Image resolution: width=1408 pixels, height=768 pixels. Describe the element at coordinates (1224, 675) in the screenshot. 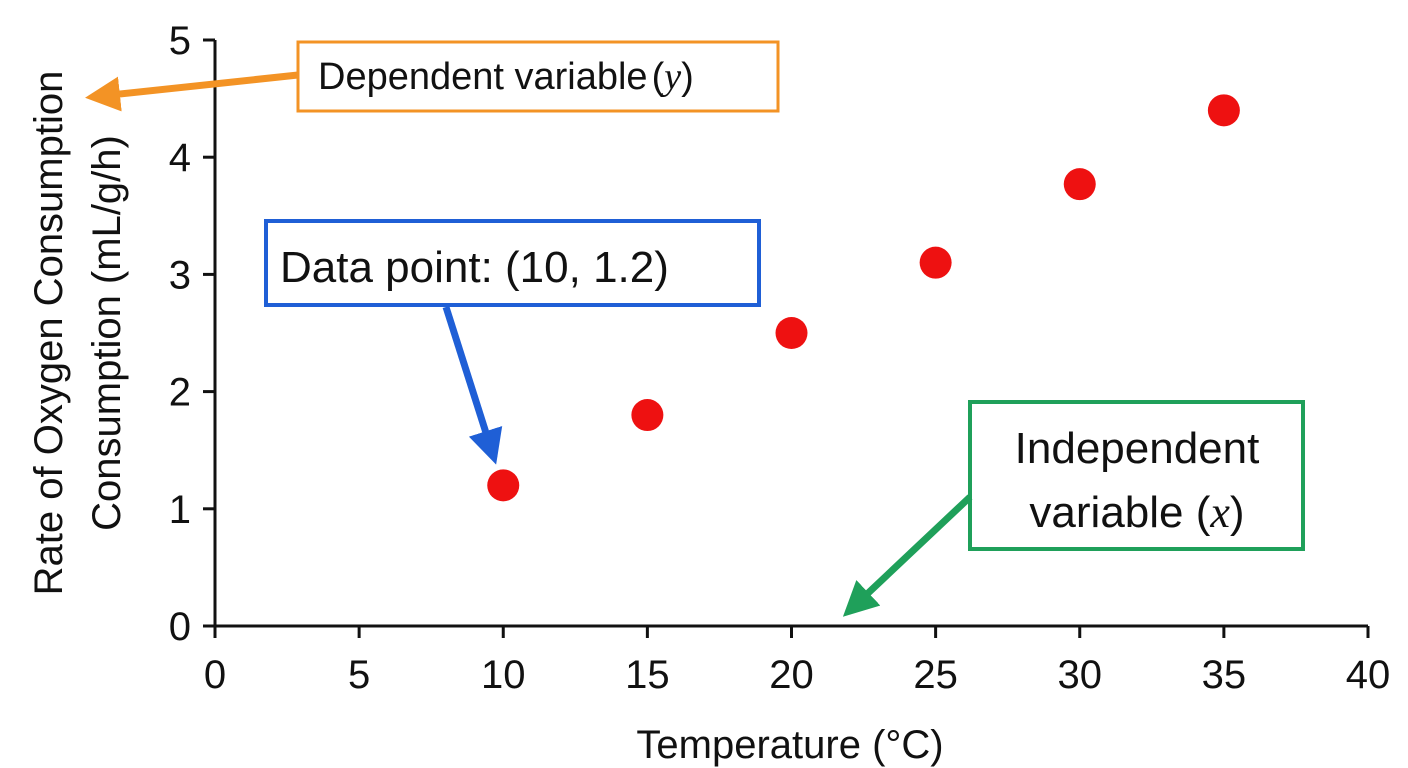

I see `x-tick-label-7: 35` at that location.